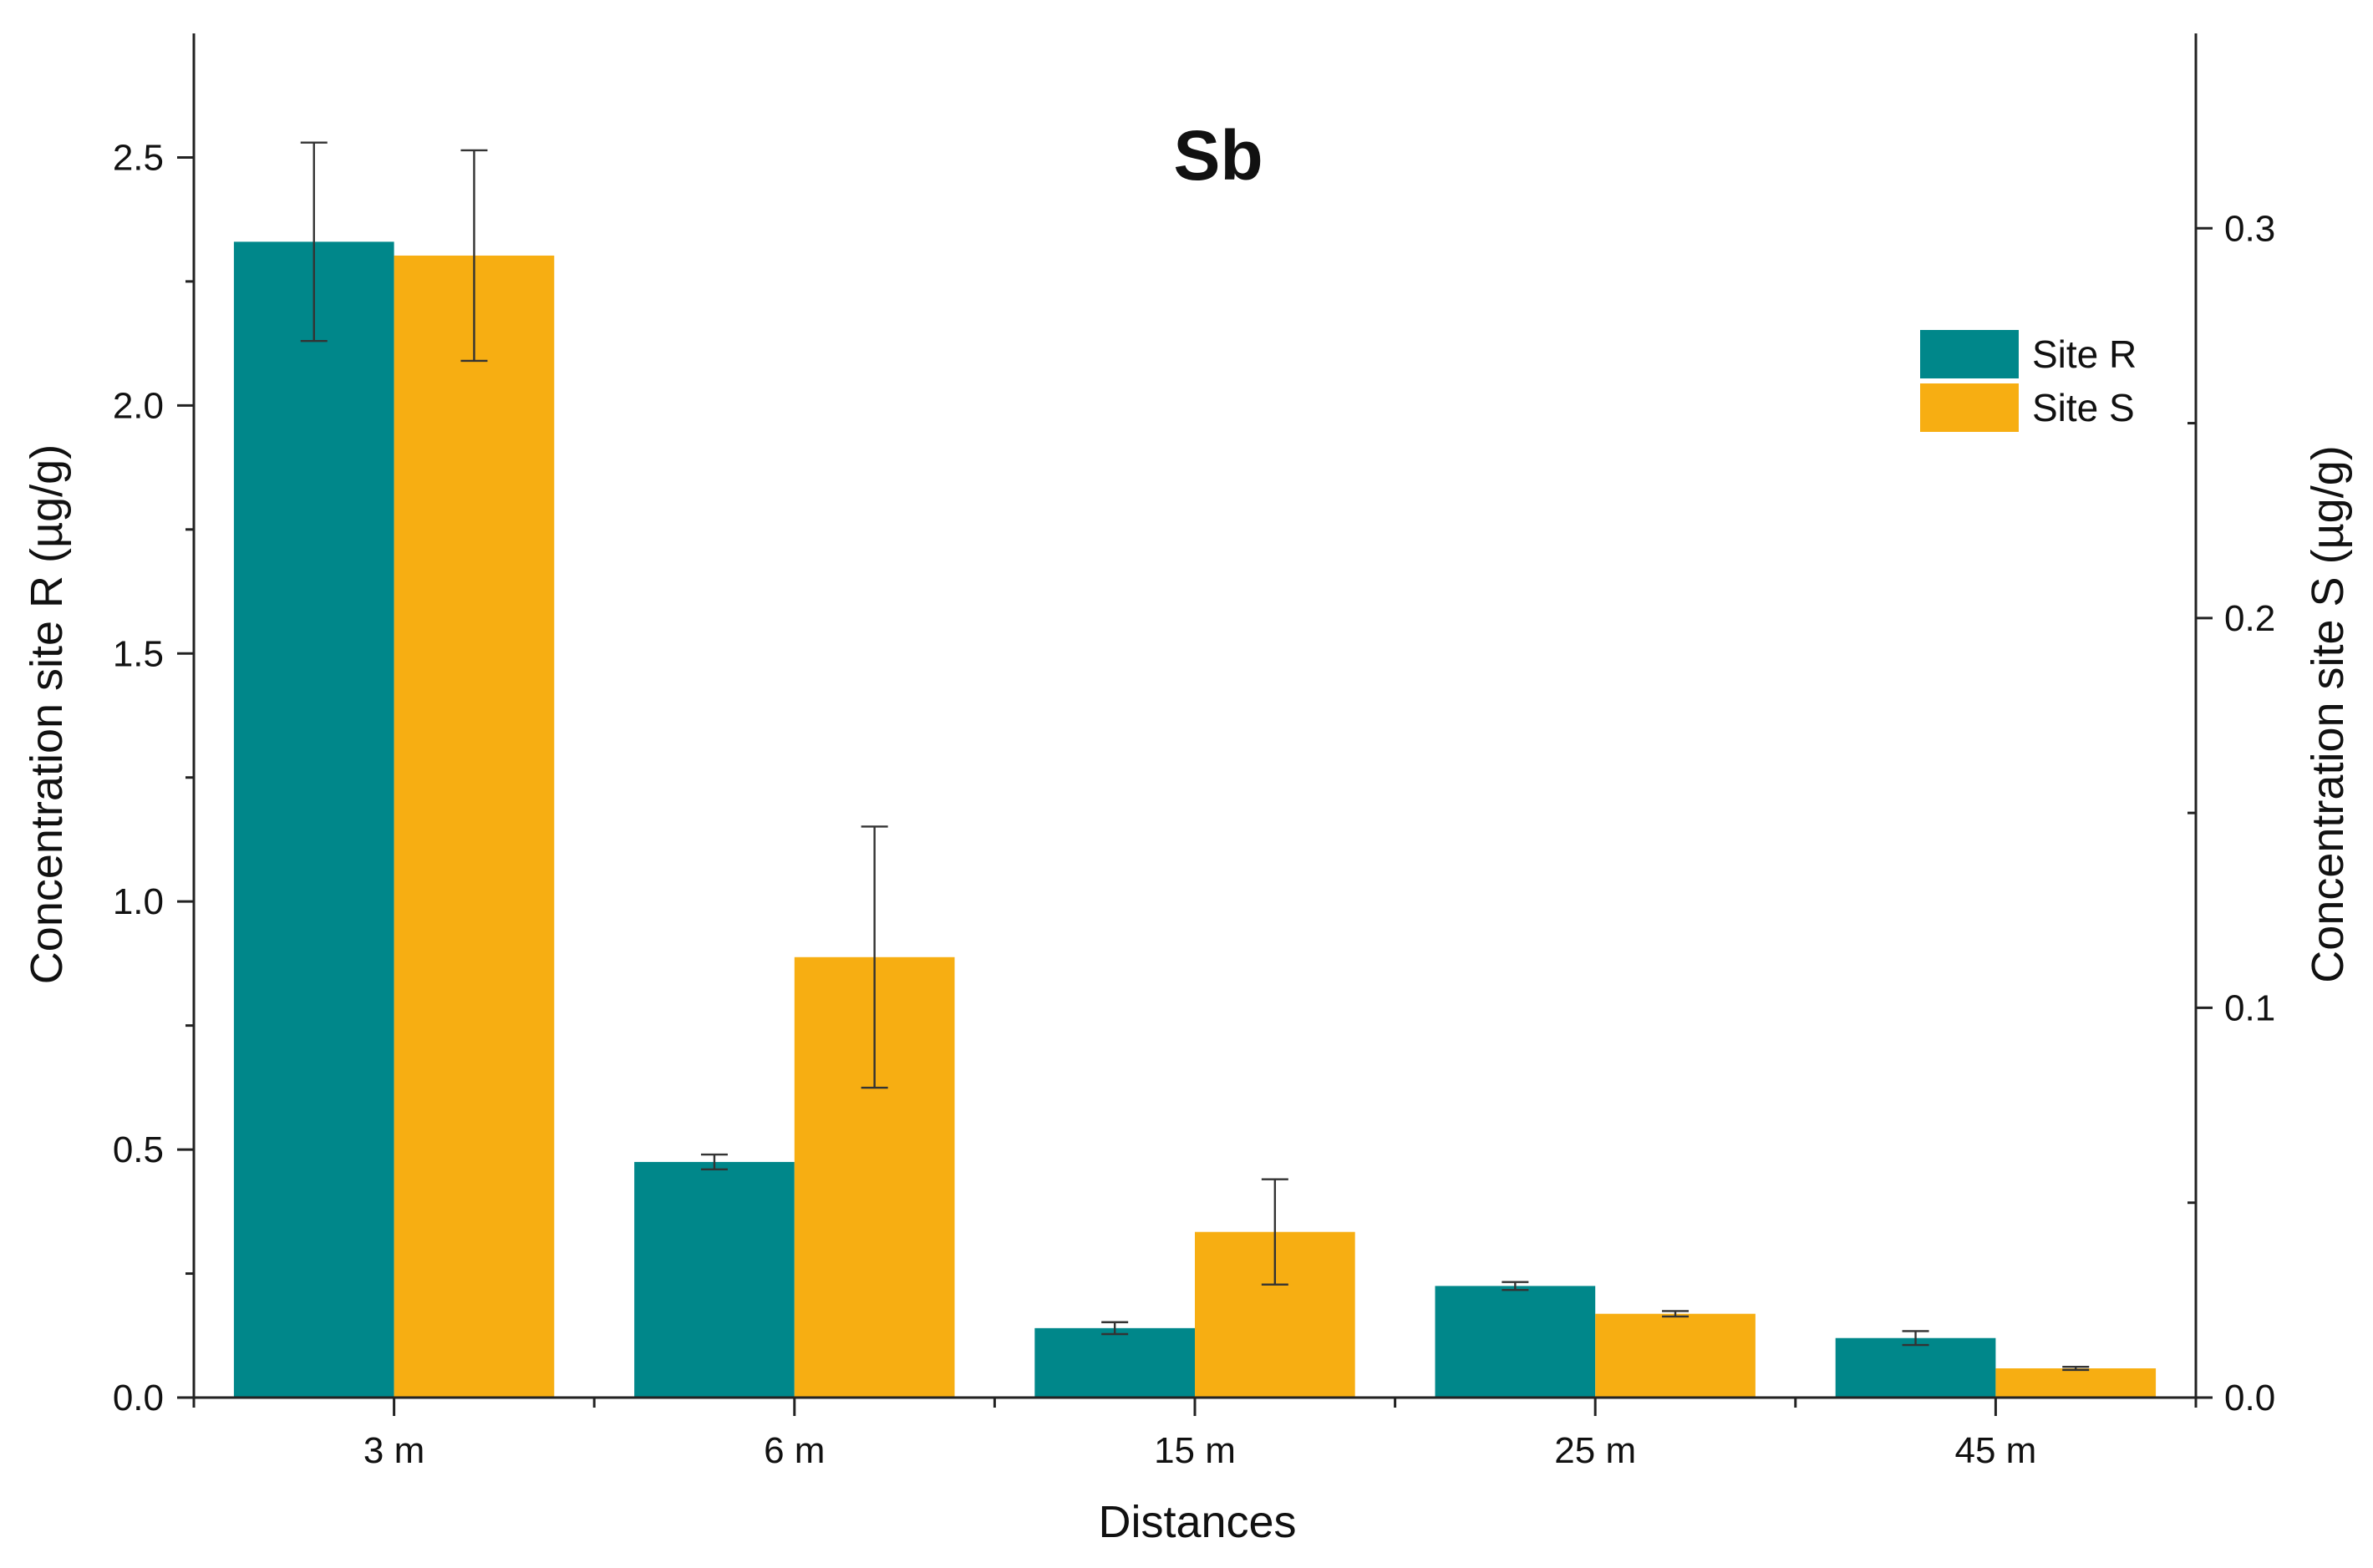 Image resolution: width=2373 pixels, height=1568 pixels. What do you see at coordinates (1675, 1356) in the screenshot?
I see `bar-site-s-25m` at bounding box center [1675, 1356].